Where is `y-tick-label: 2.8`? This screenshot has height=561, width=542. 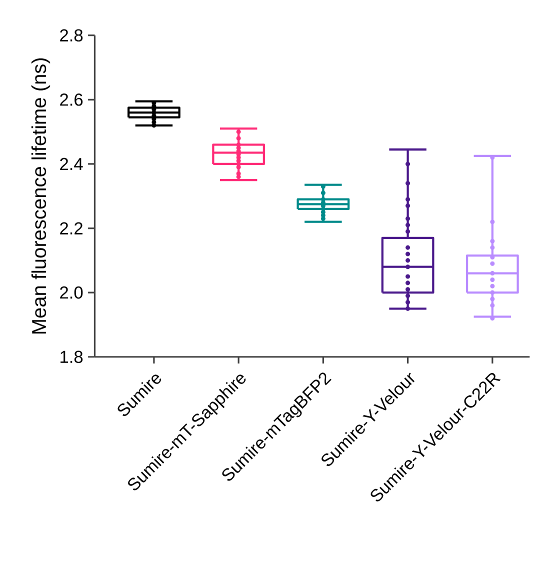 y-tick-label: 2.8 is located at coordinates (71, 35).